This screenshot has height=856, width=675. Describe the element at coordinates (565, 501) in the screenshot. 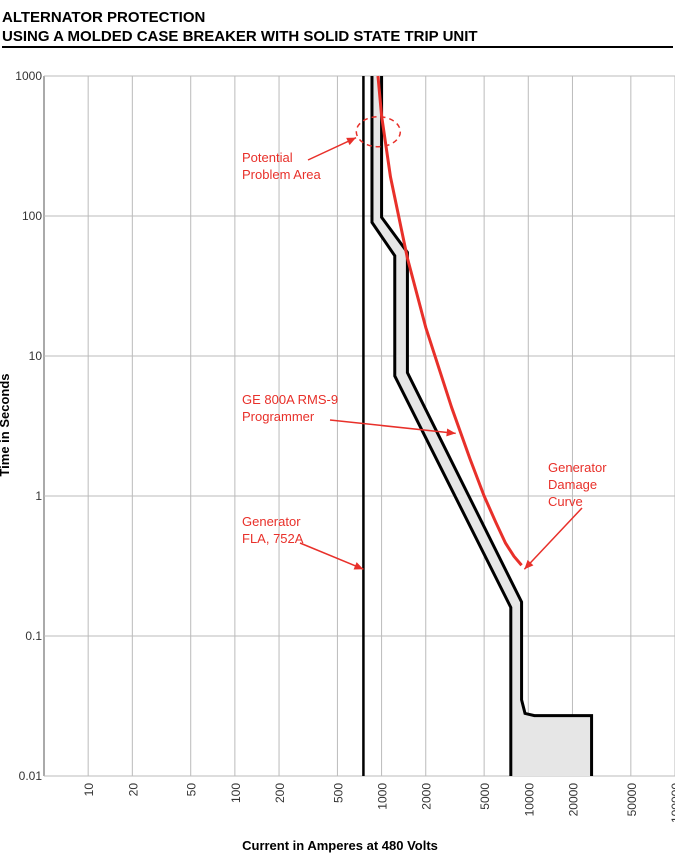

I see `annotation-label: Curve` at that location.